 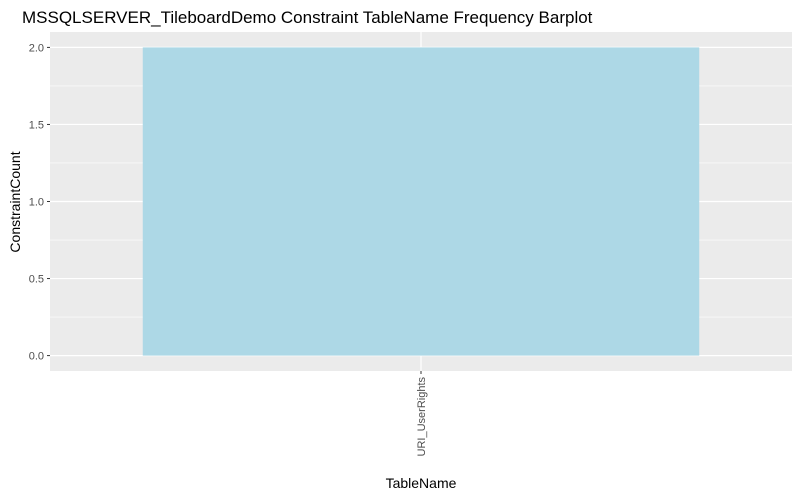 What do you see at coordinates (15, 201) in the screenshot?
I see `y-axis-label: ConstraintCount` at bounding box center [15, 201].